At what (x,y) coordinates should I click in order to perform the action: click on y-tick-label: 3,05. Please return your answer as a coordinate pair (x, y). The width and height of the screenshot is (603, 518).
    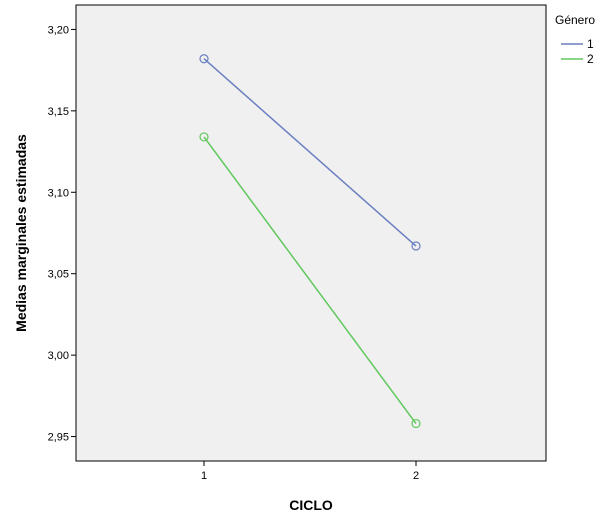
    Looking at the image, I should click on (58, 275).